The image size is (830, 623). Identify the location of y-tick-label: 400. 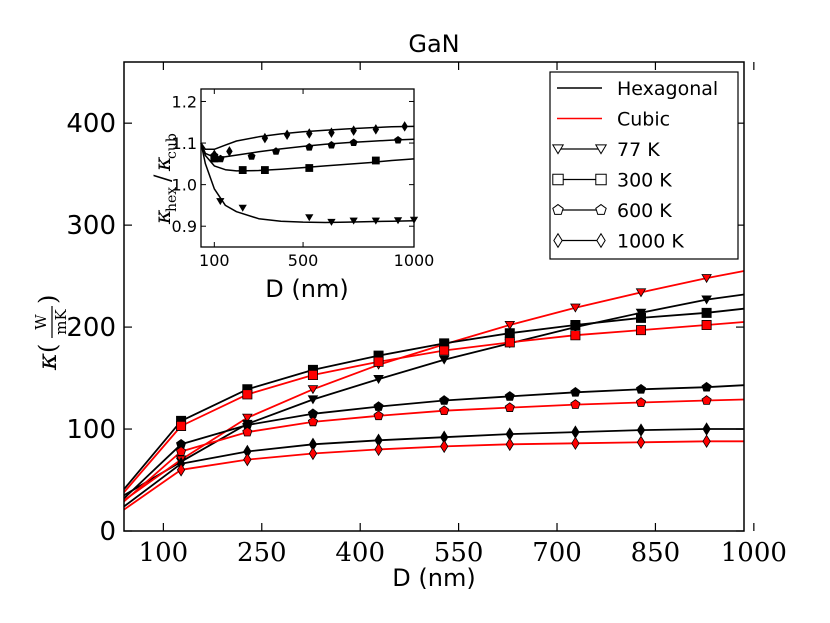
(91, 124).